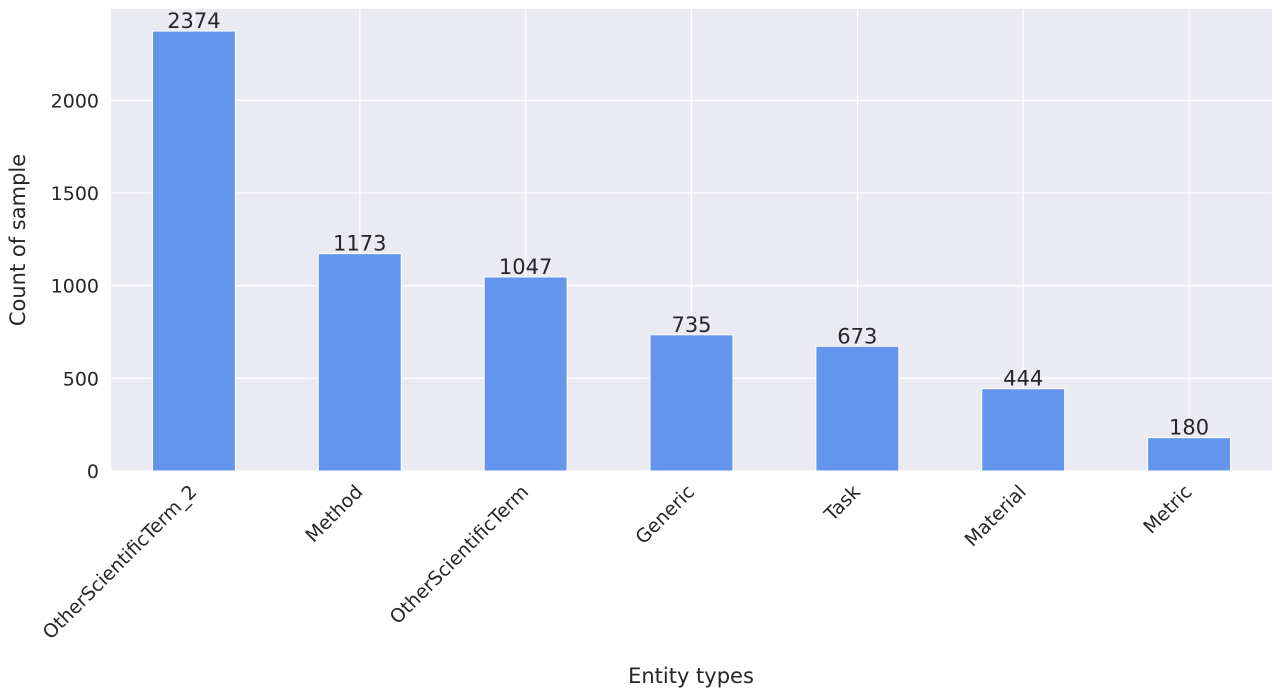  What do you see at coordinates (691, 676) in the screenshot?
I see `x-axis-label: Entity types` at bounding box center [691, 676].